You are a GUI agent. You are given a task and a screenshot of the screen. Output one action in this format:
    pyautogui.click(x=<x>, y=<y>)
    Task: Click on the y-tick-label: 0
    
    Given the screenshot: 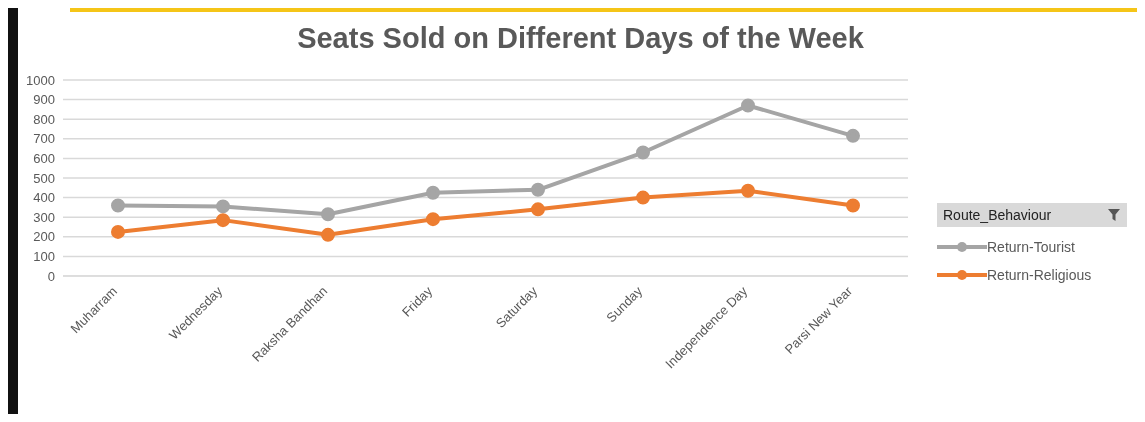 What is the action you would take?
    pyautogui.click(x=51, y=276)
    